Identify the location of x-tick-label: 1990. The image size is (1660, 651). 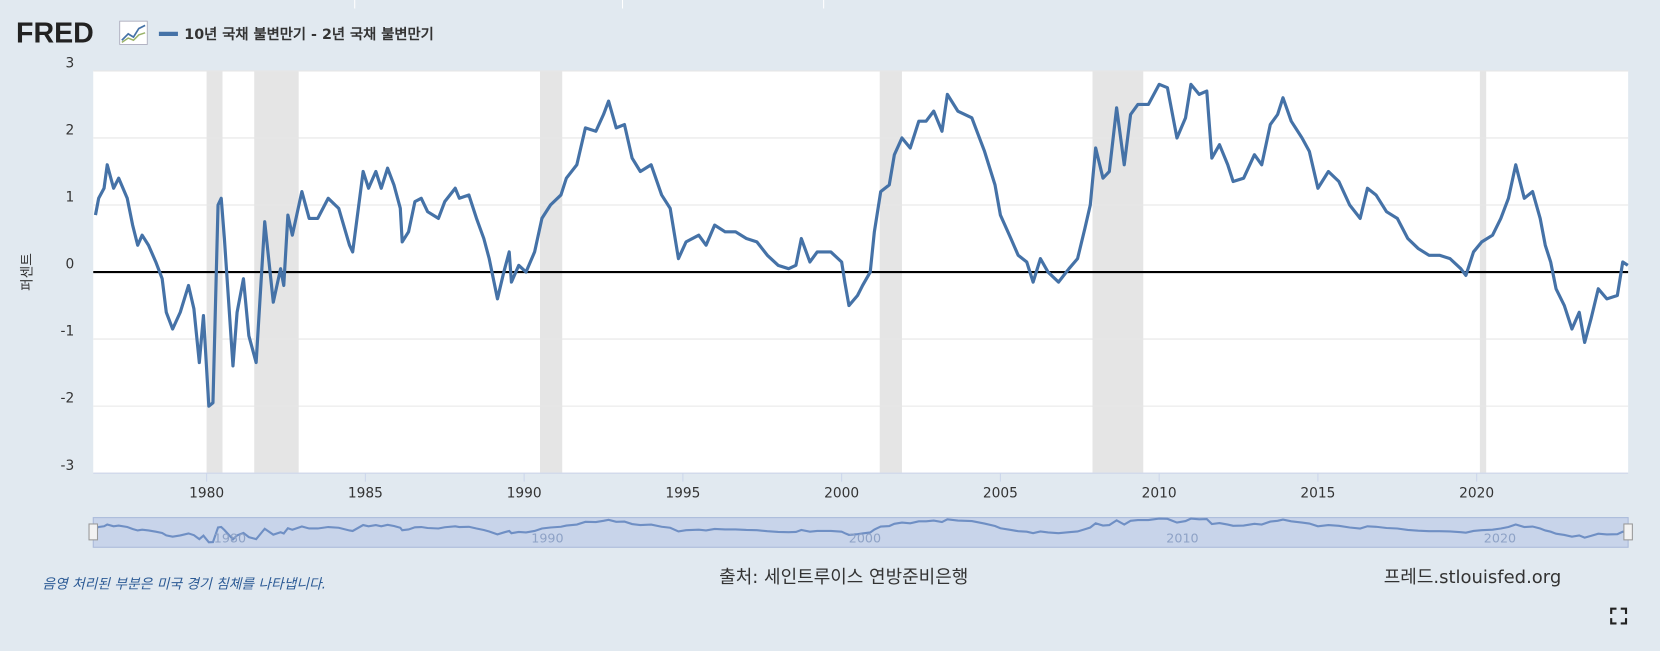
(524, 493).